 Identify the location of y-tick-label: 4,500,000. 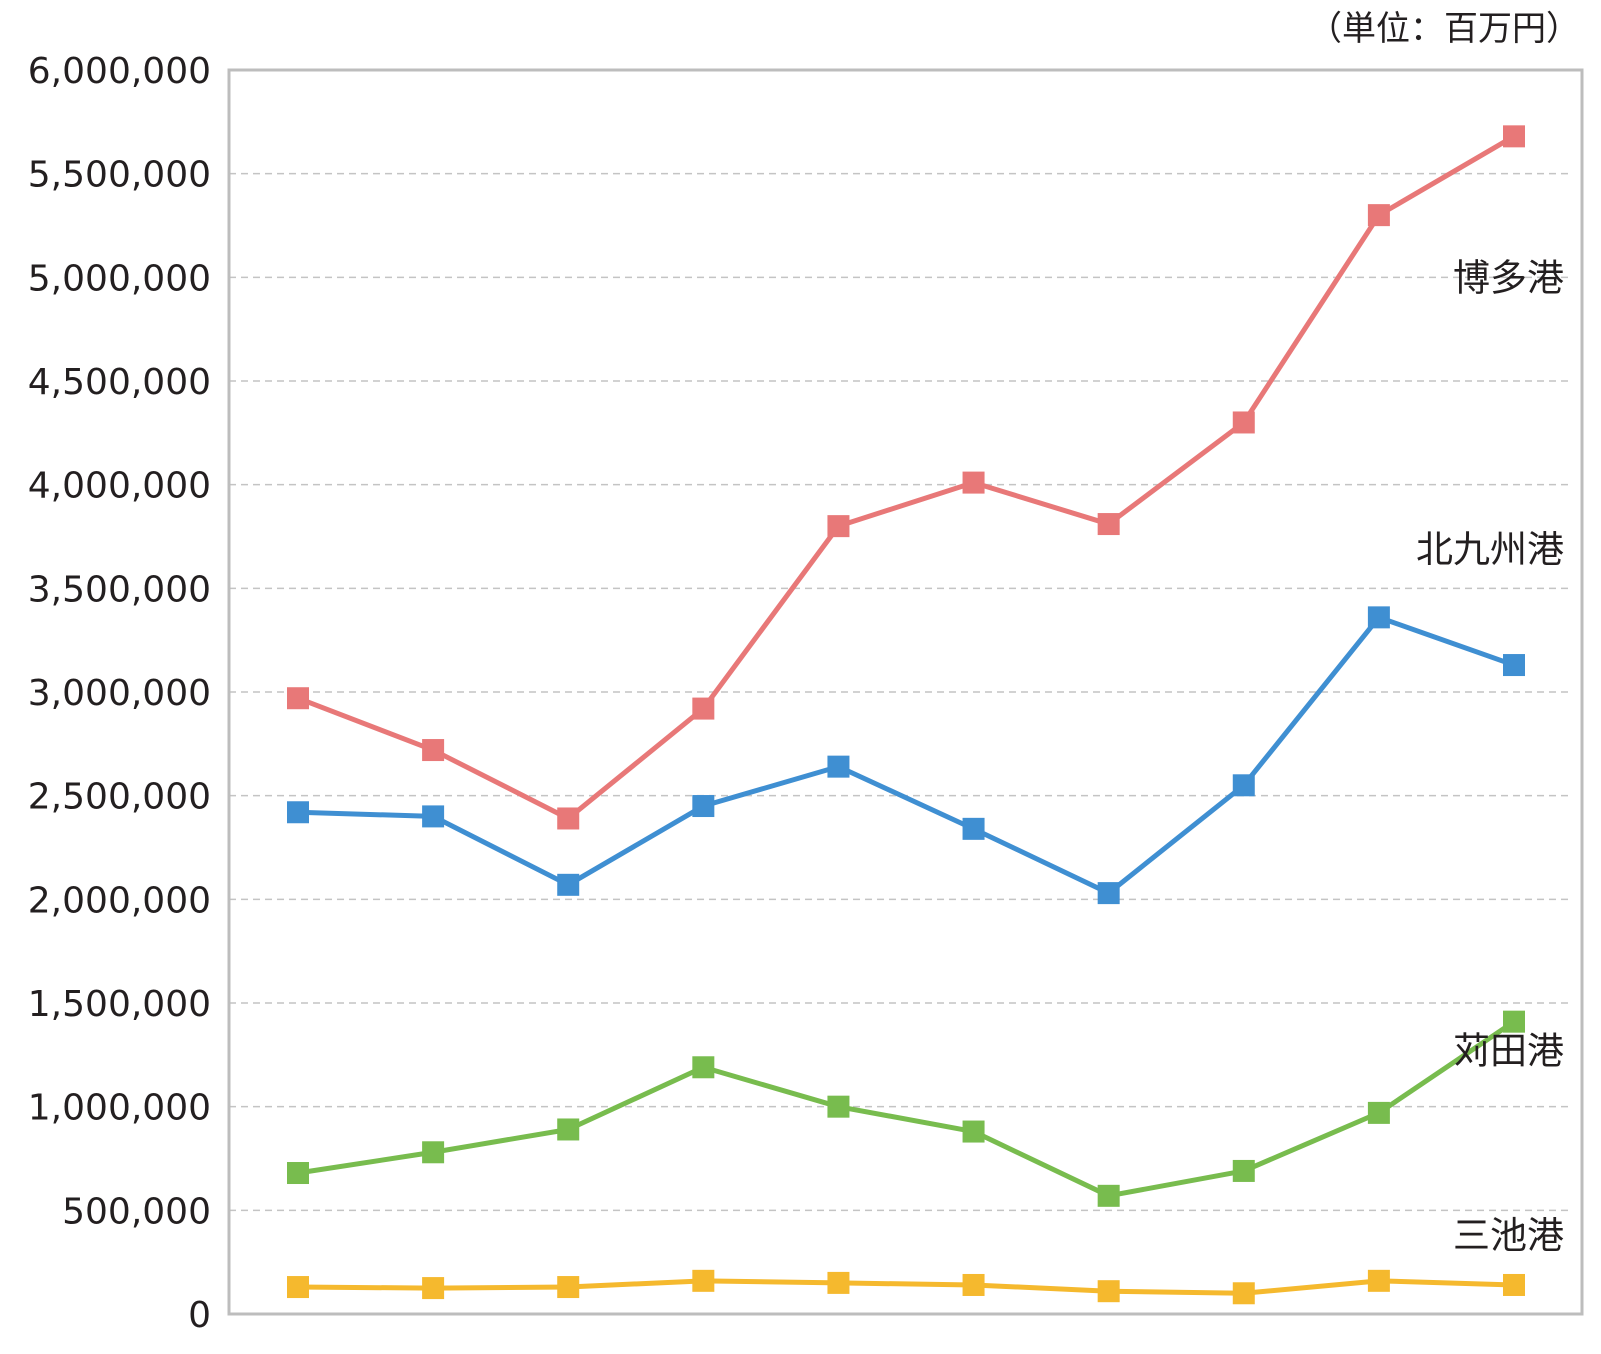
(119, 382).